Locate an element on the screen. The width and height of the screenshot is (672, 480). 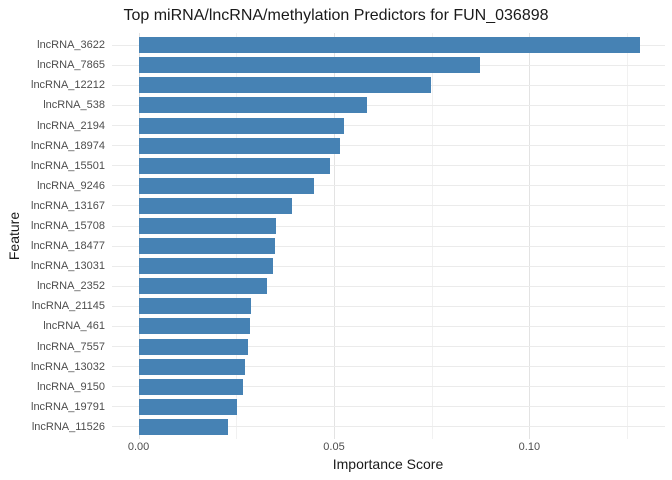
y-tick-label: lncRNA_18974 is located at coordinates (68, 145).